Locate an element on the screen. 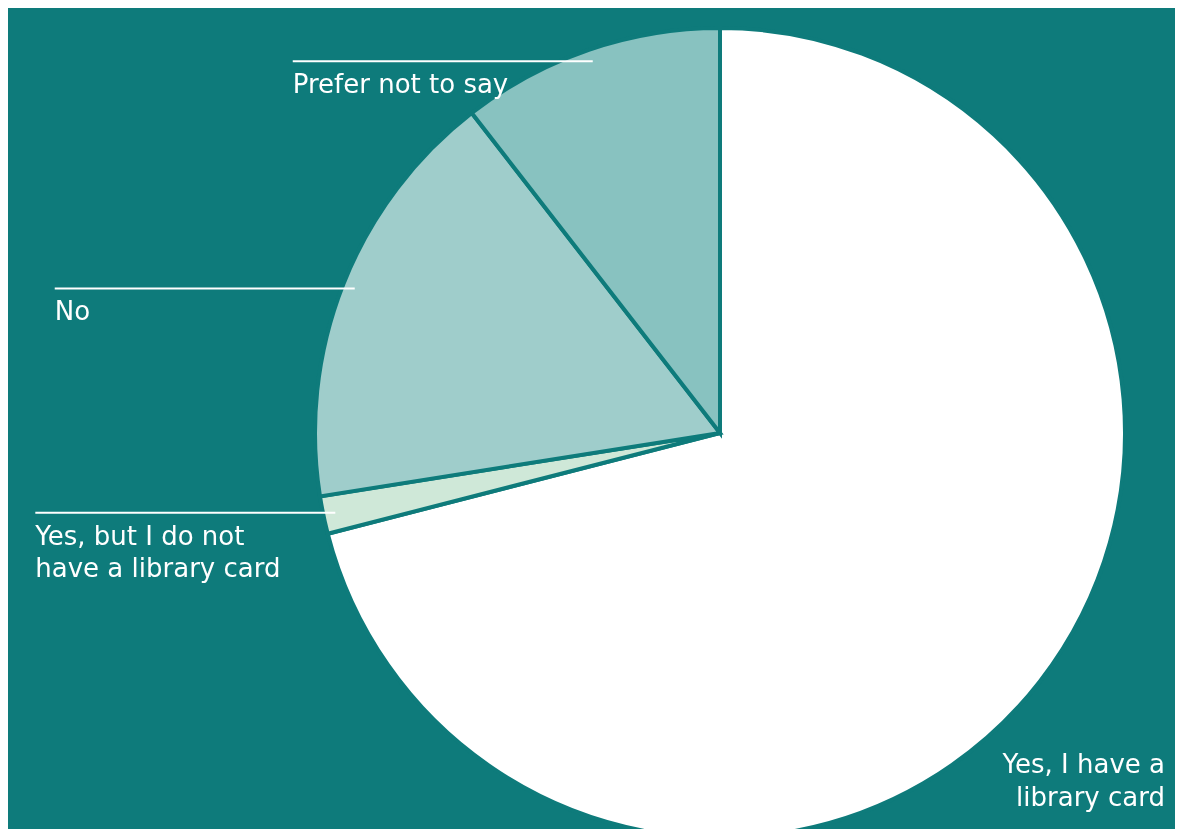 Image resolution: width=1183 pixels, height=837 pixels. slice-label: No is located at coordinates (72, 311).